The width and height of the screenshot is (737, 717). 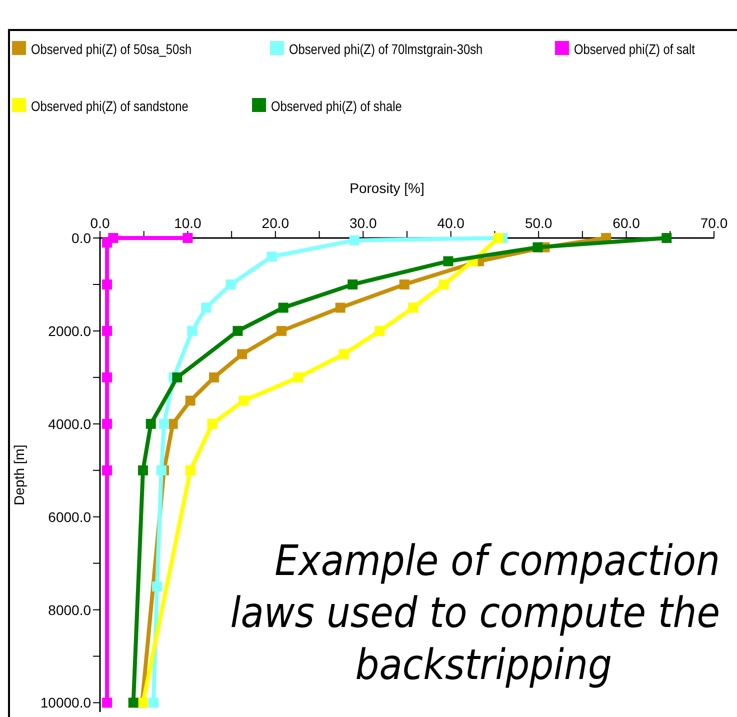 I want to click on x-tick-label: 20.0, so click(x=276, y=223).